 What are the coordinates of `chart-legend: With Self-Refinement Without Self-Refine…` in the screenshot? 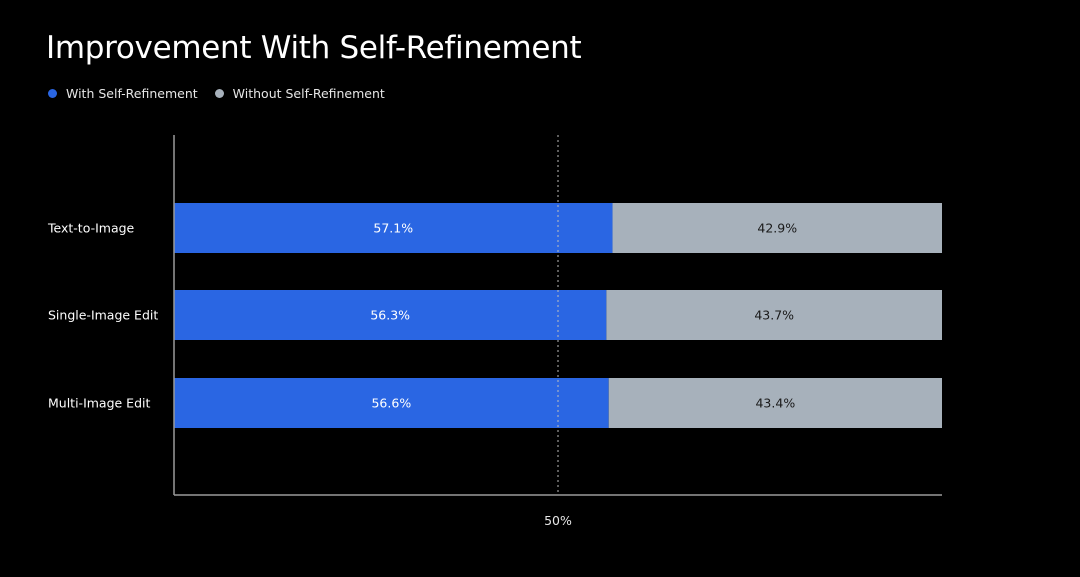 It's located at (225, 93).